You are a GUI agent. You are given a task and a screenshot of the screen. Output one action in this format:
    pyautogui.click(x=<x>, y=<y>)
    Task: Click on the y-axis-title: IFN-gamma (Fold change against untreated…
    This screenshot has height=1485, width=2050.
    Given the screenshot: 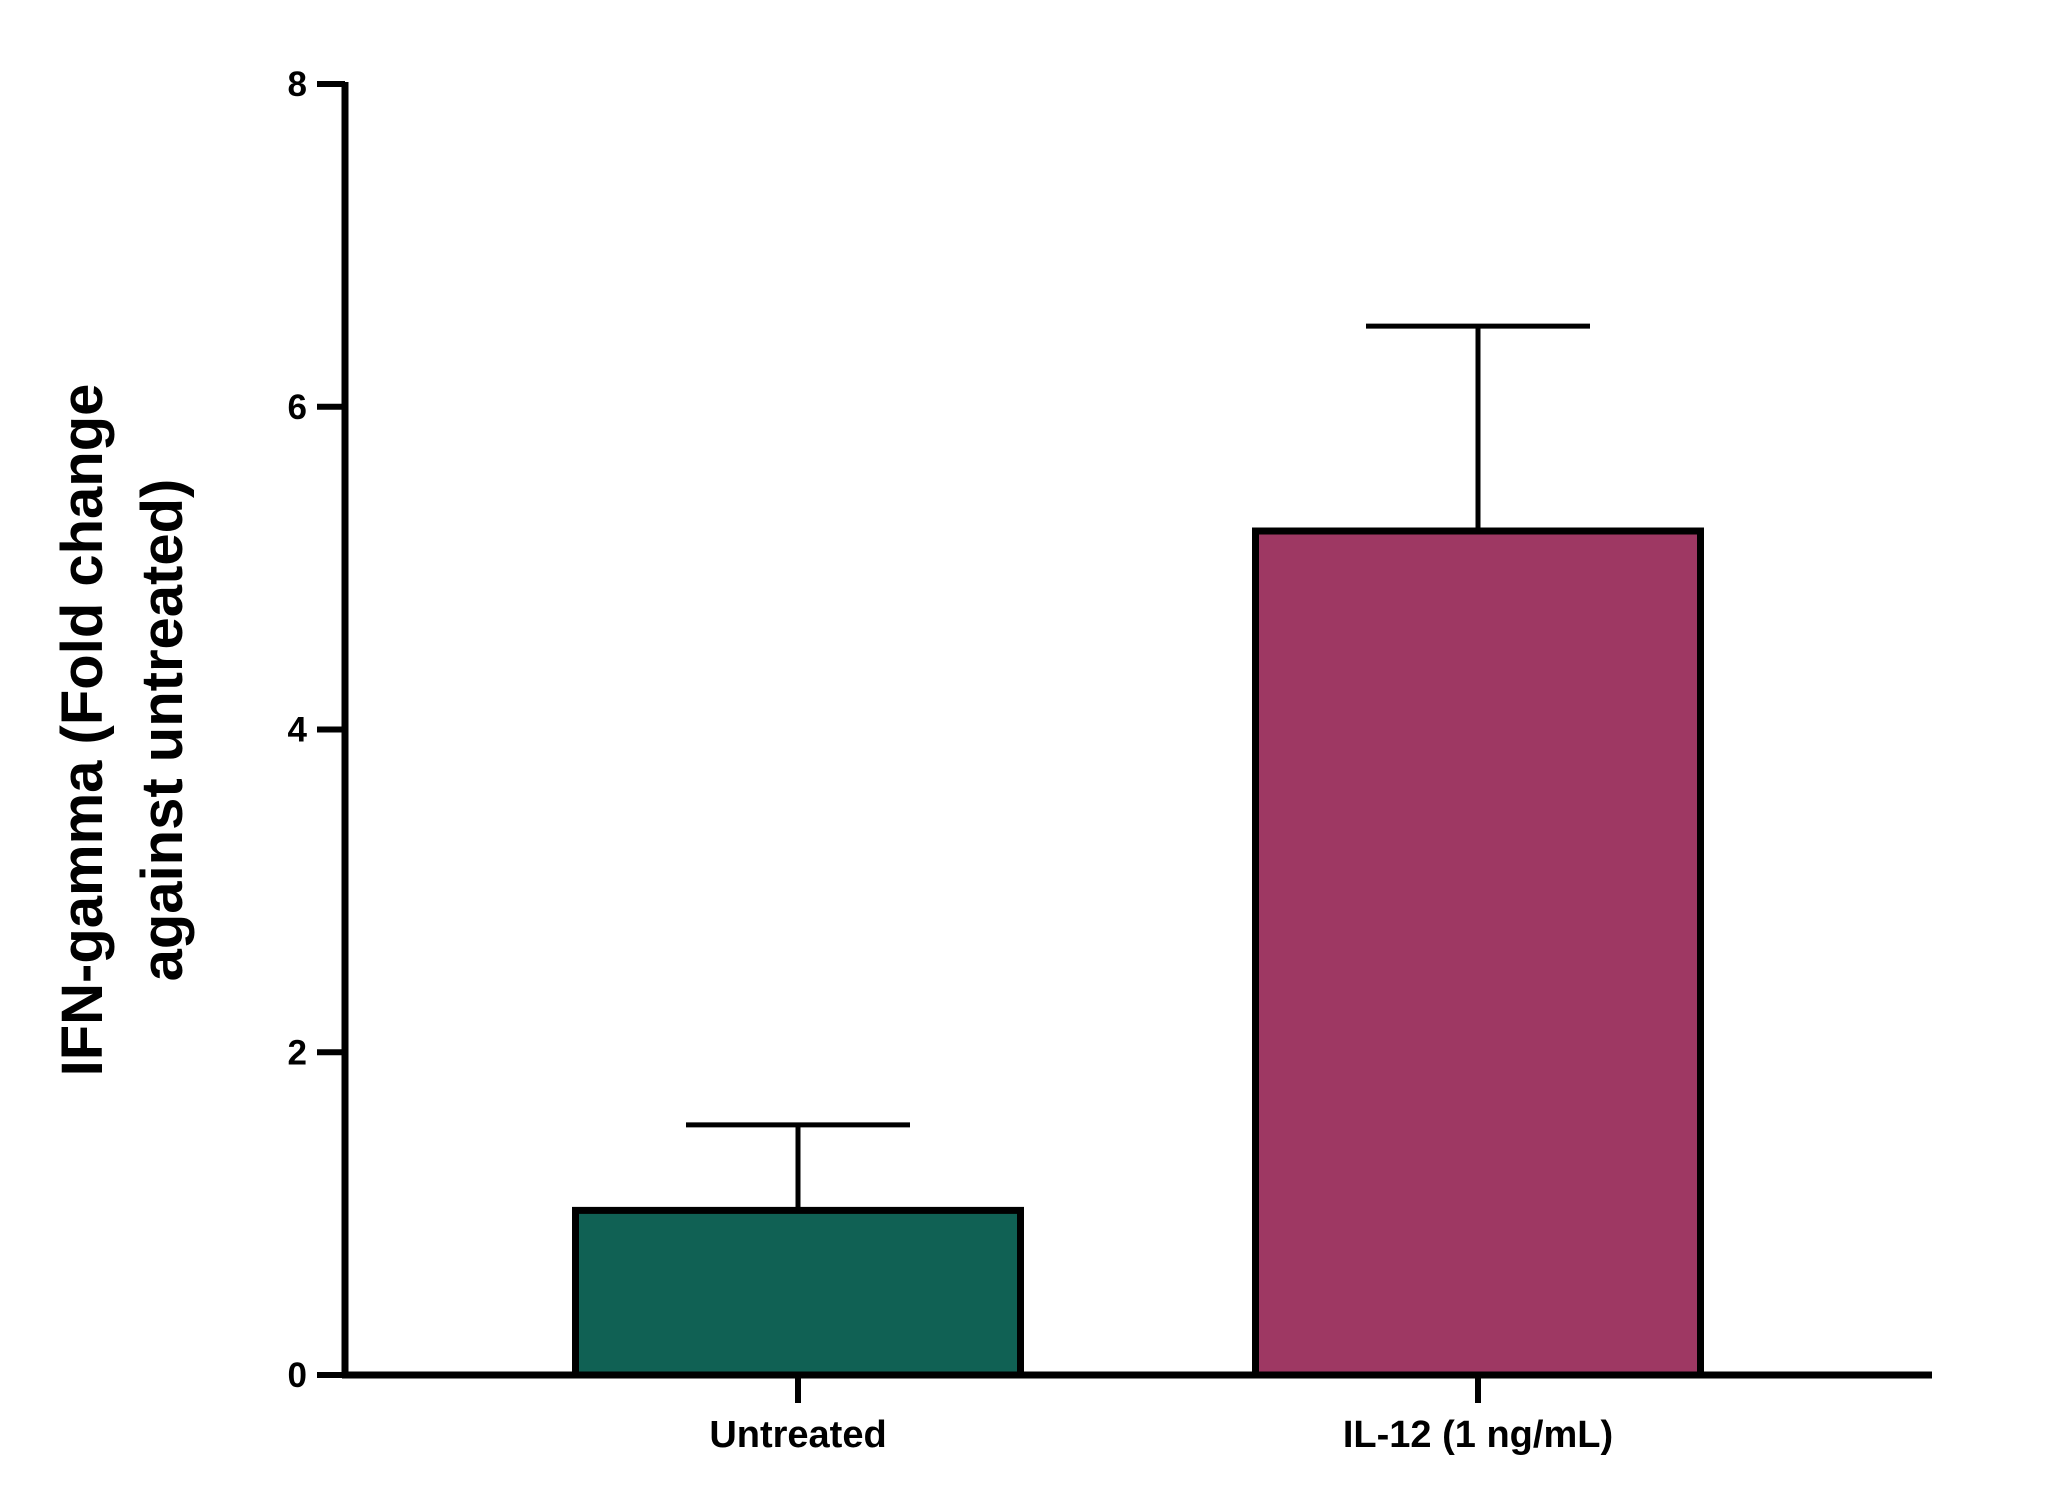 What is the action you would take?
    pyautogui.click(x=122, y=730)
    